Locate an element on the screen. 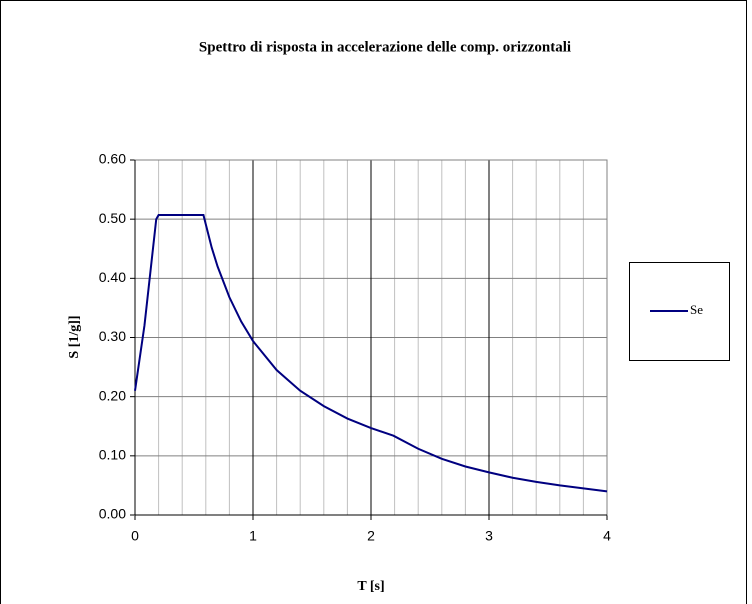 This screenshot has height=604, width=752. x-tick-label: 0 is located at coordinates (135, 536).